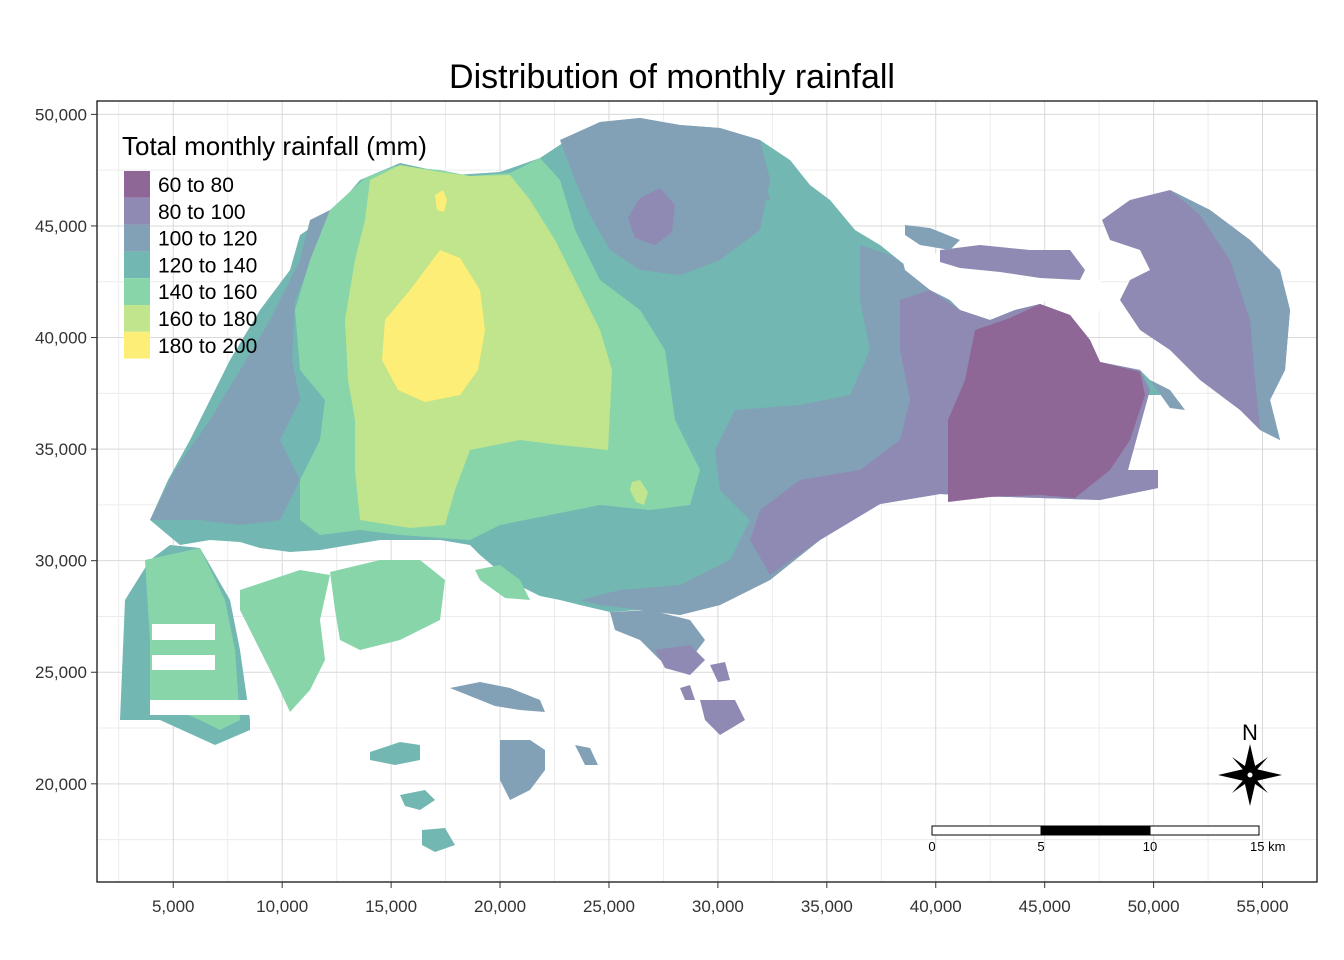 The height and width of the screenshot is (960, 1344). What do you see at coordinates (207, 265) in the screenshot?
I see `legend-label: 120 to 140` at bounding box center [207, 265].